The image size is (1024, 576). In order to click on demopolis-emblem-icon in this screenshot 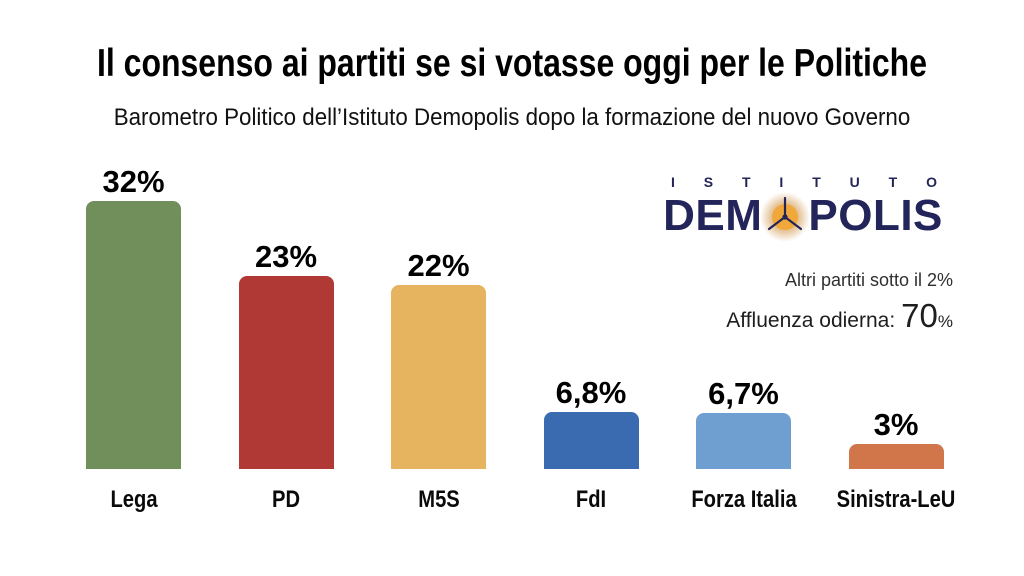, I will do `click(785, 217)`.